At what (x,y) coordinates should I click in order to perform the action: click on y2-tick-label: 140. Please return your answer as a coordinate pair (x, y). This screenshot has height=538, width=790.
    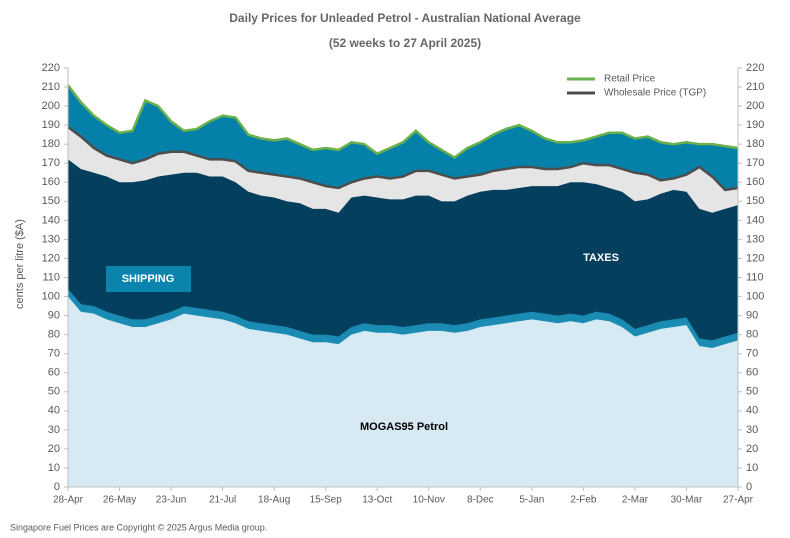
    Looking at the image, I should click on (755, 220).